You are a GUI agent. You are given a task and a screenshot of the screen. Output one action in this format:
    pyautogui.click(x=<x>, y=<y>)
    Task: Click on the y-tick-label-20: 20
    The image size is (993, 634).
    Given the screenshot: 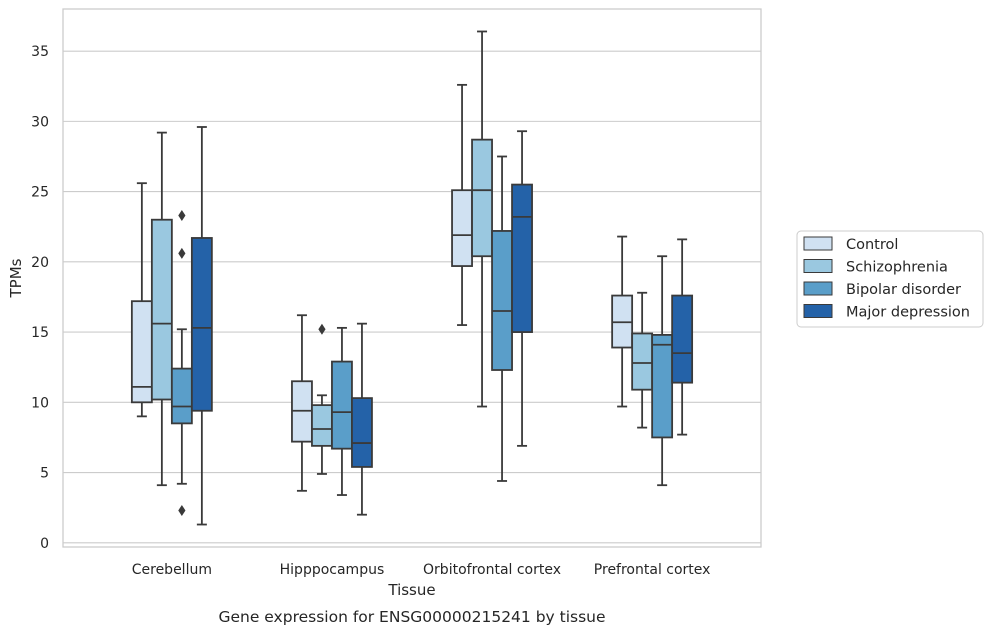 What is the action you would take?
    pyautogui.click(x=40, y=263)
    